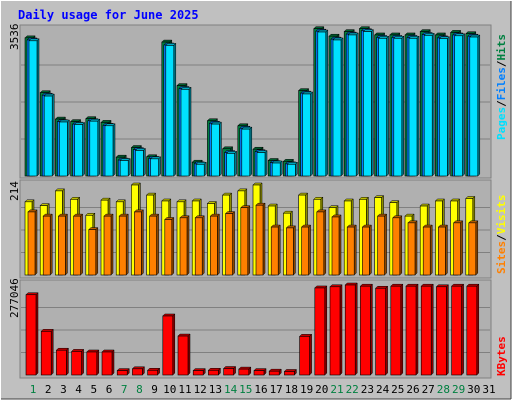  What do you see at coordinates (276, 169) in the screenshot?
I see `bar-pages-day-17-front` at bounding box center [276, 169].